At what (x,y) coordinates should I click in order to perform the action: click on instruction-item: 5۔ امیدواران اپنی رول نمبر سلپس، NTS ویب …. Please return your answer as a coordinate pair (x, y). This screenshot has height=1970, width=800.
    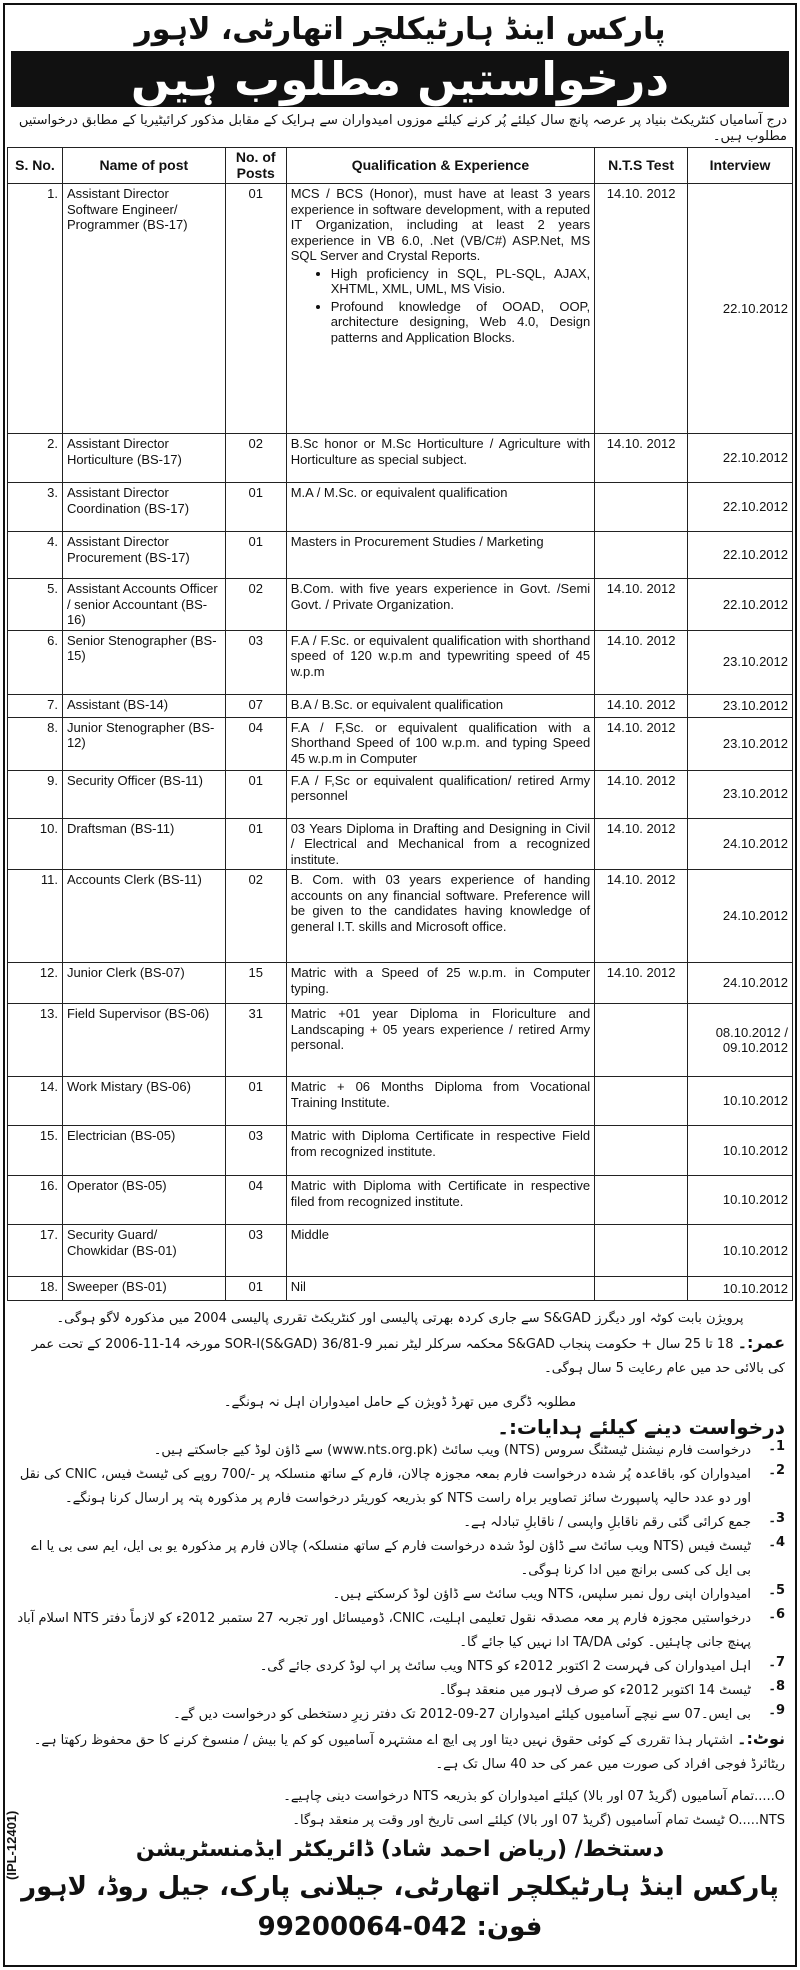
    Looking at the image, I should click on (400, 1595).